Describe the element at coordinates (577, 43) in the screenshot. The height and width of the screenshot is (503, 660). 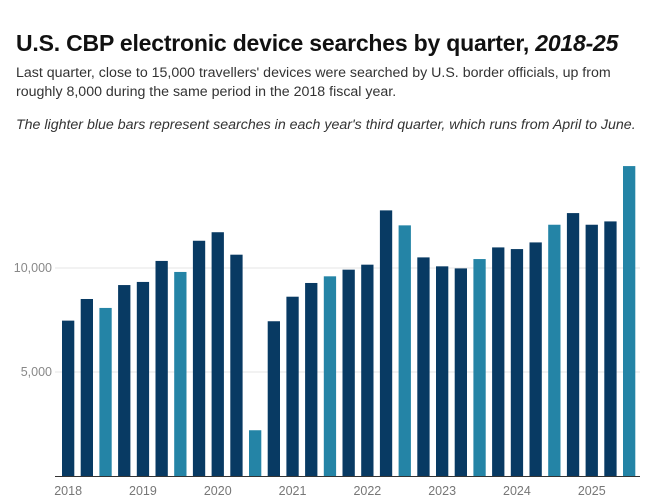
I see `chart-title-years: 2018-25` at that location.